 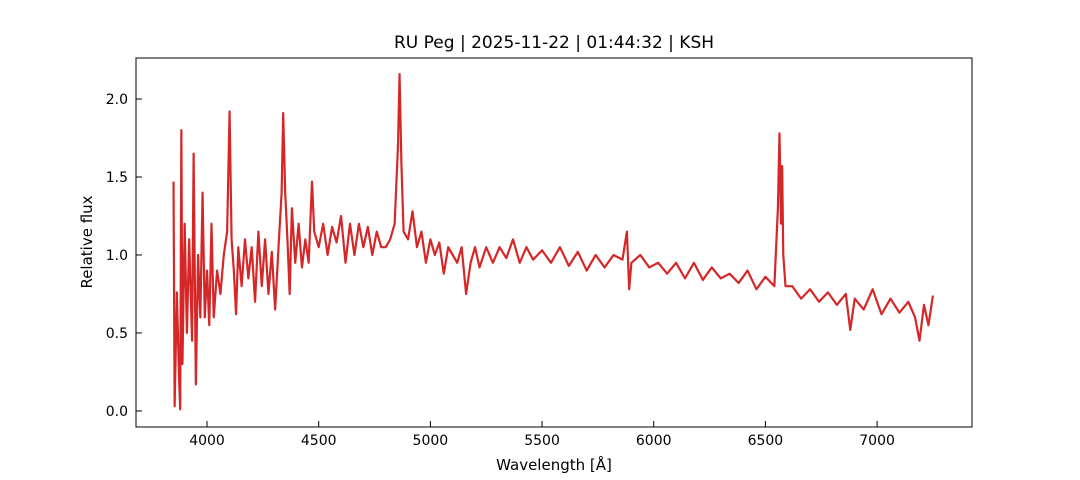 I want to click on x-tick-label: 6500, so click(x=766, y=441).